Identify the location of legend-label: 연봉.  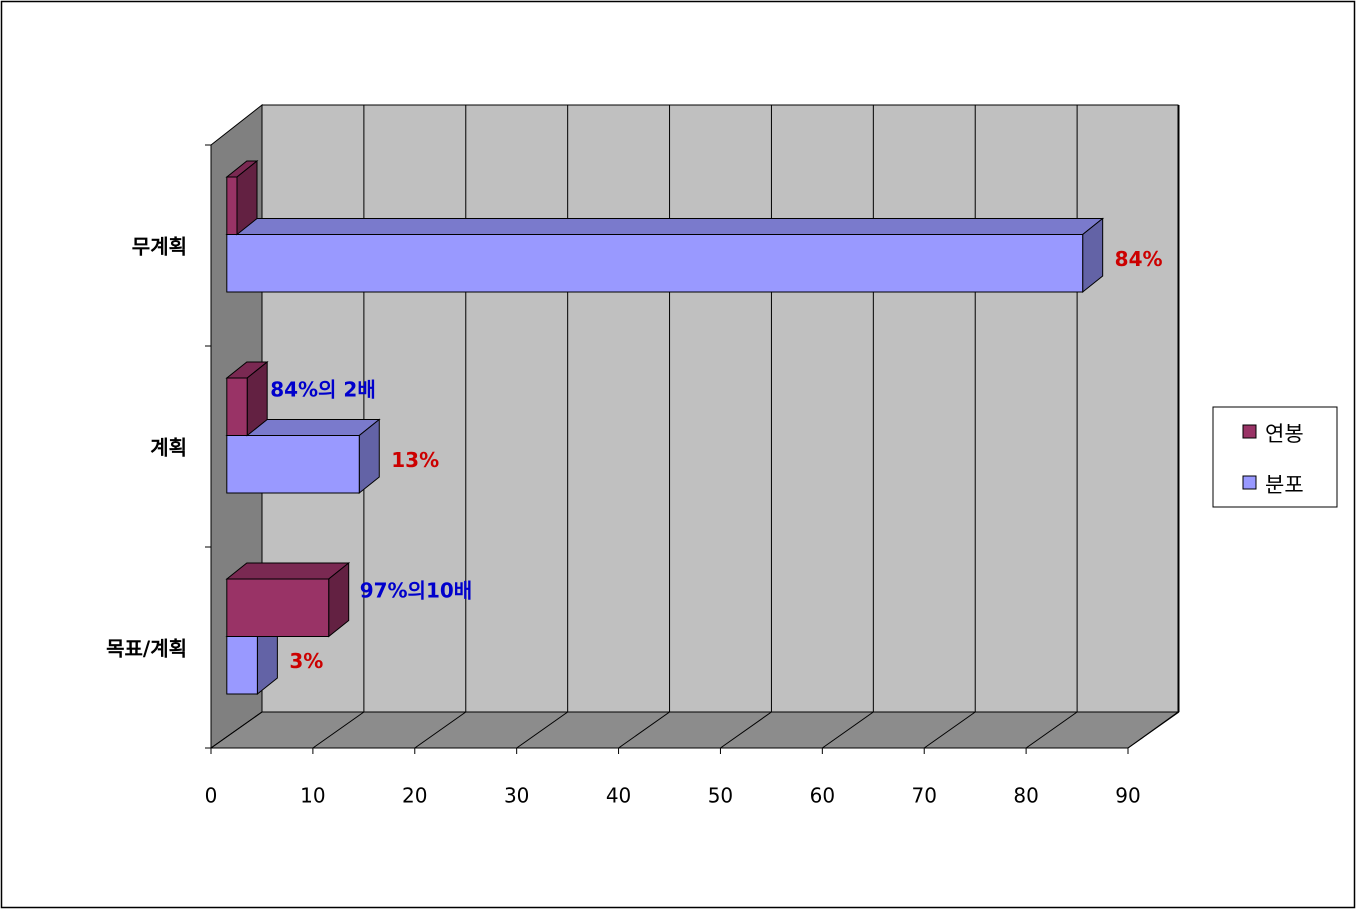
(1284, 434).